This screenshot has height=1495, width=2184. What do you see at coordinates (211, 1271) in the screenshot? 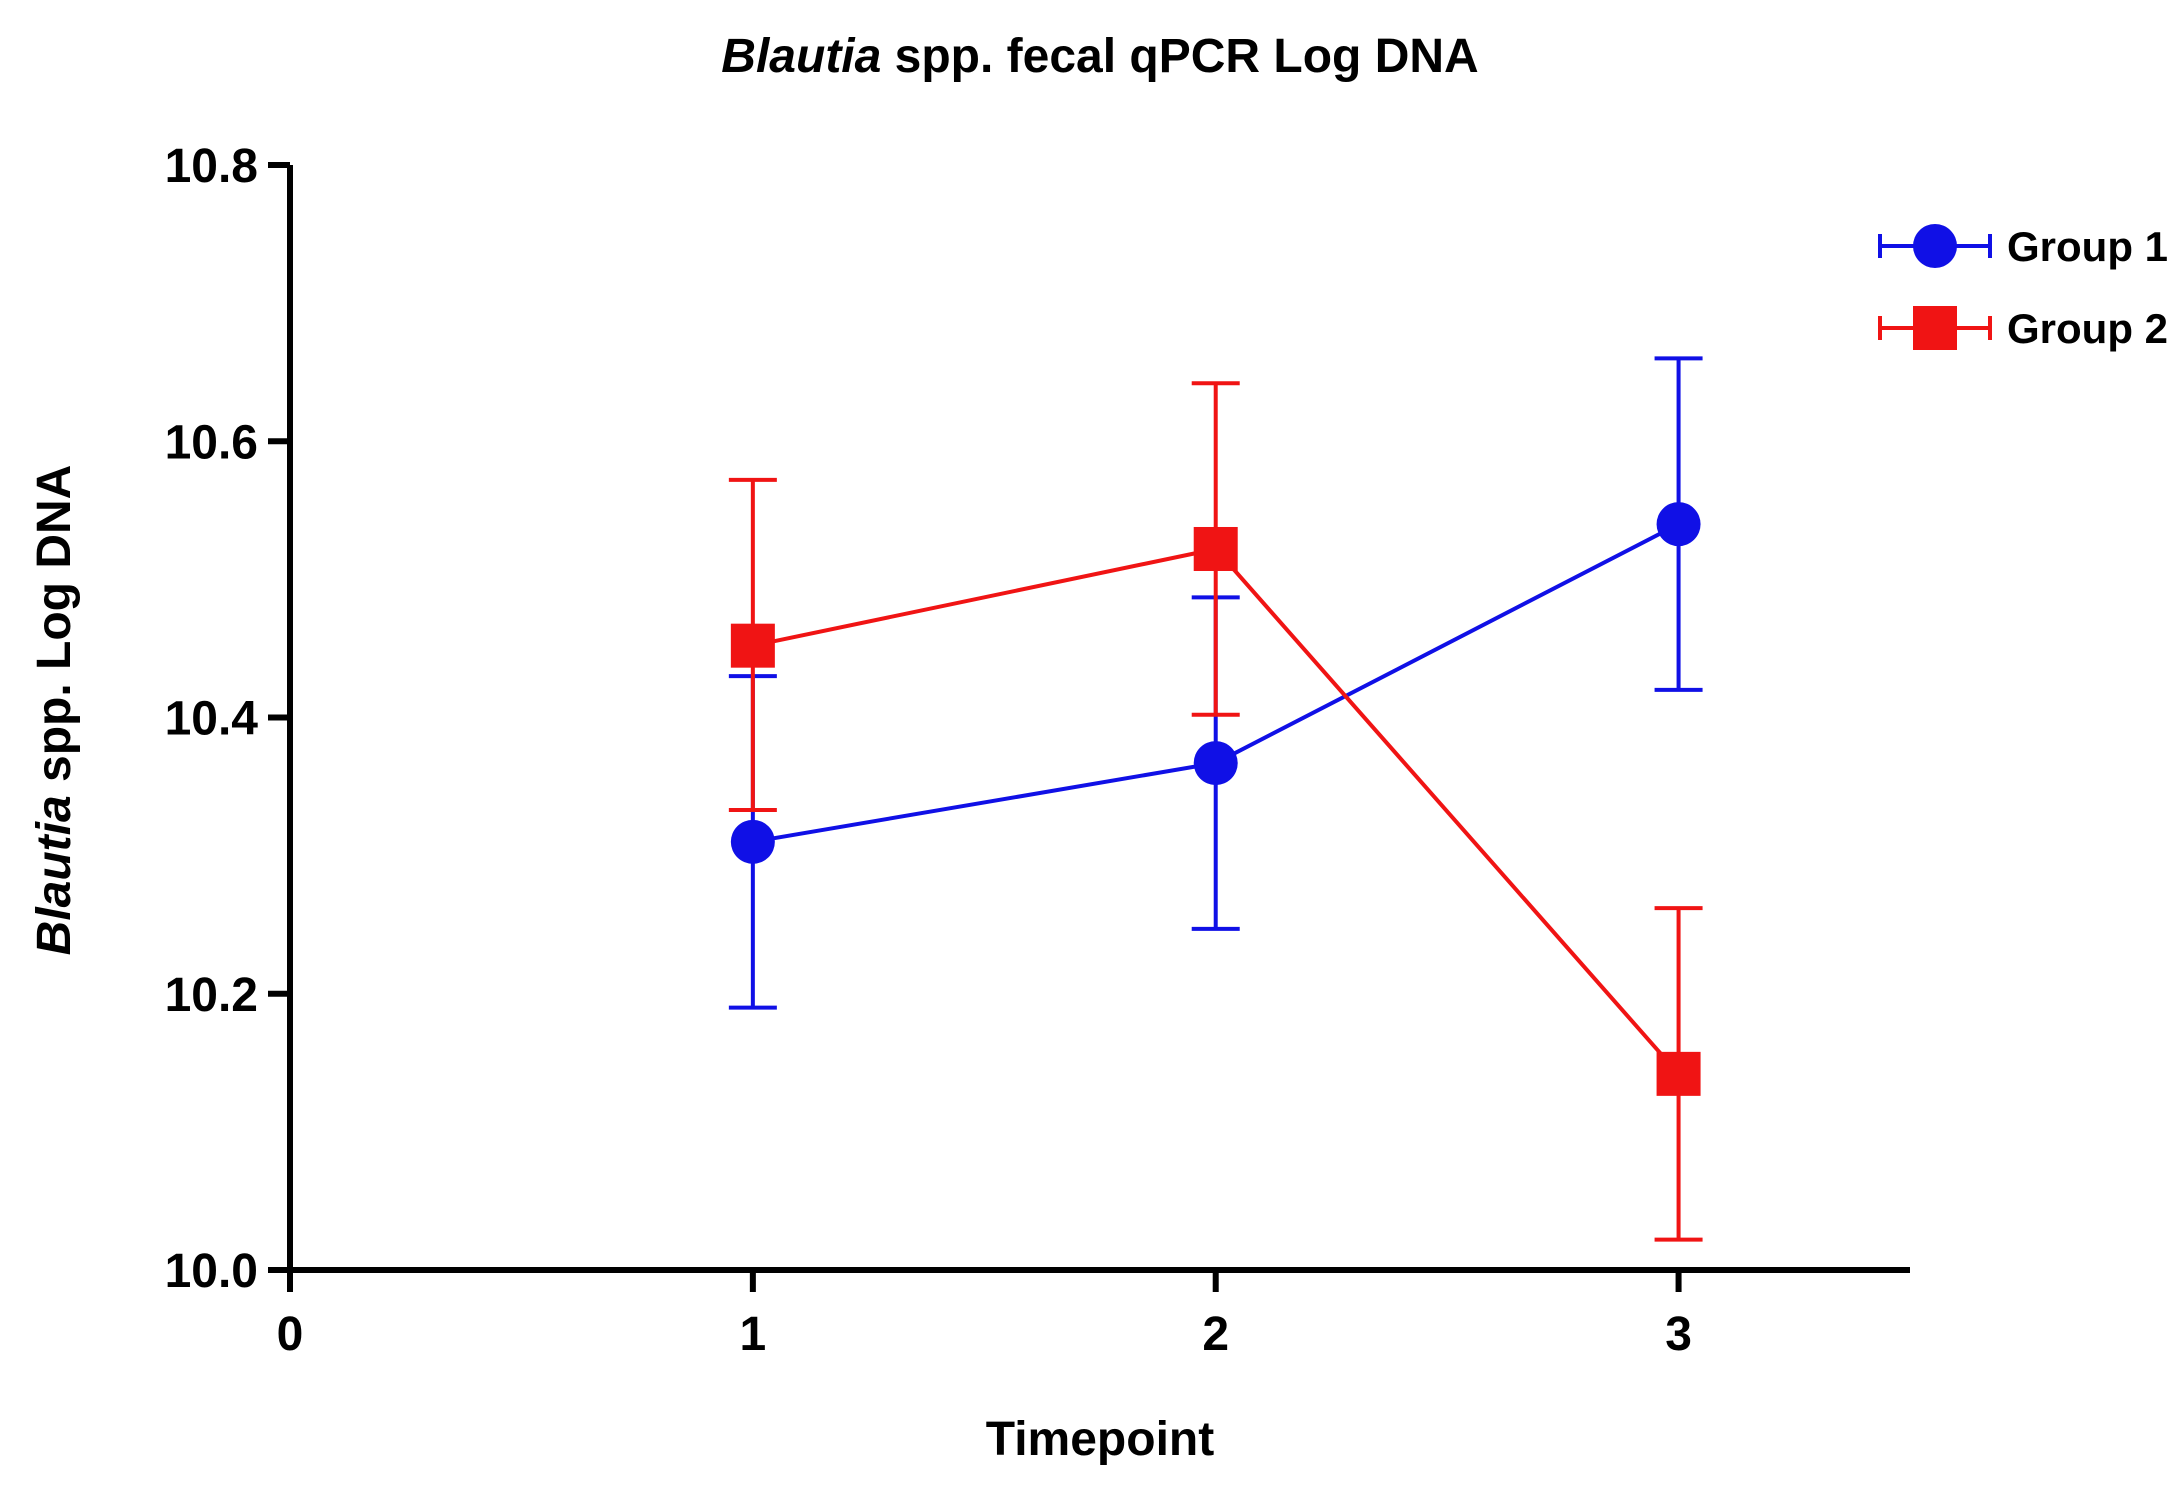
I see `y-tick-label: 10.0` at bounding box center [211, 1271].